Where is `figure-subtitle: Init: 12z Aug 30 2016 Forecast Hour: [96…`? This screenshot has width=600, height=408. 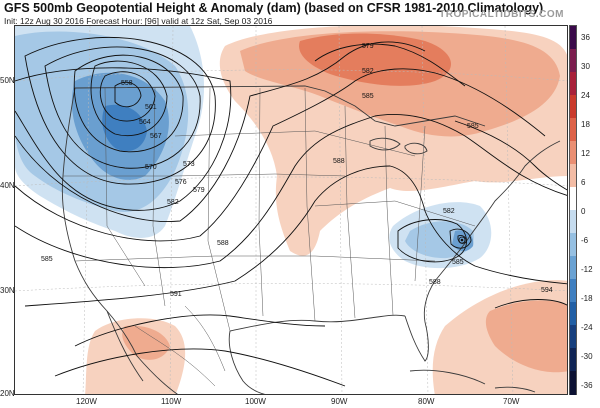 figure-subtitle: Init: 12z Aug 30 2016 Forecast Hour: [96… is located at coordinates (138, 21).